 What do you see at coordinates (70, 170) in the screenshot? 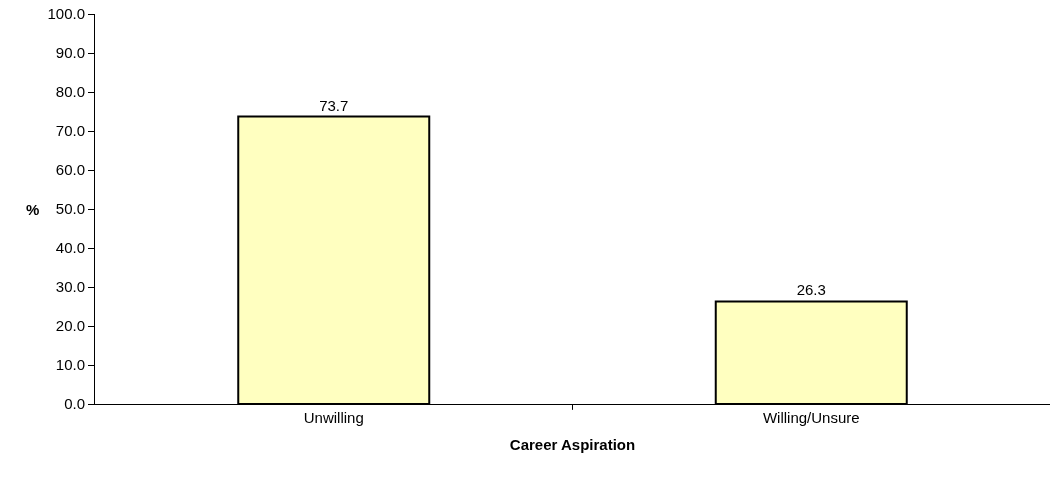
I see `y-tick-label: 60.0` at bounding box center [70, 170].